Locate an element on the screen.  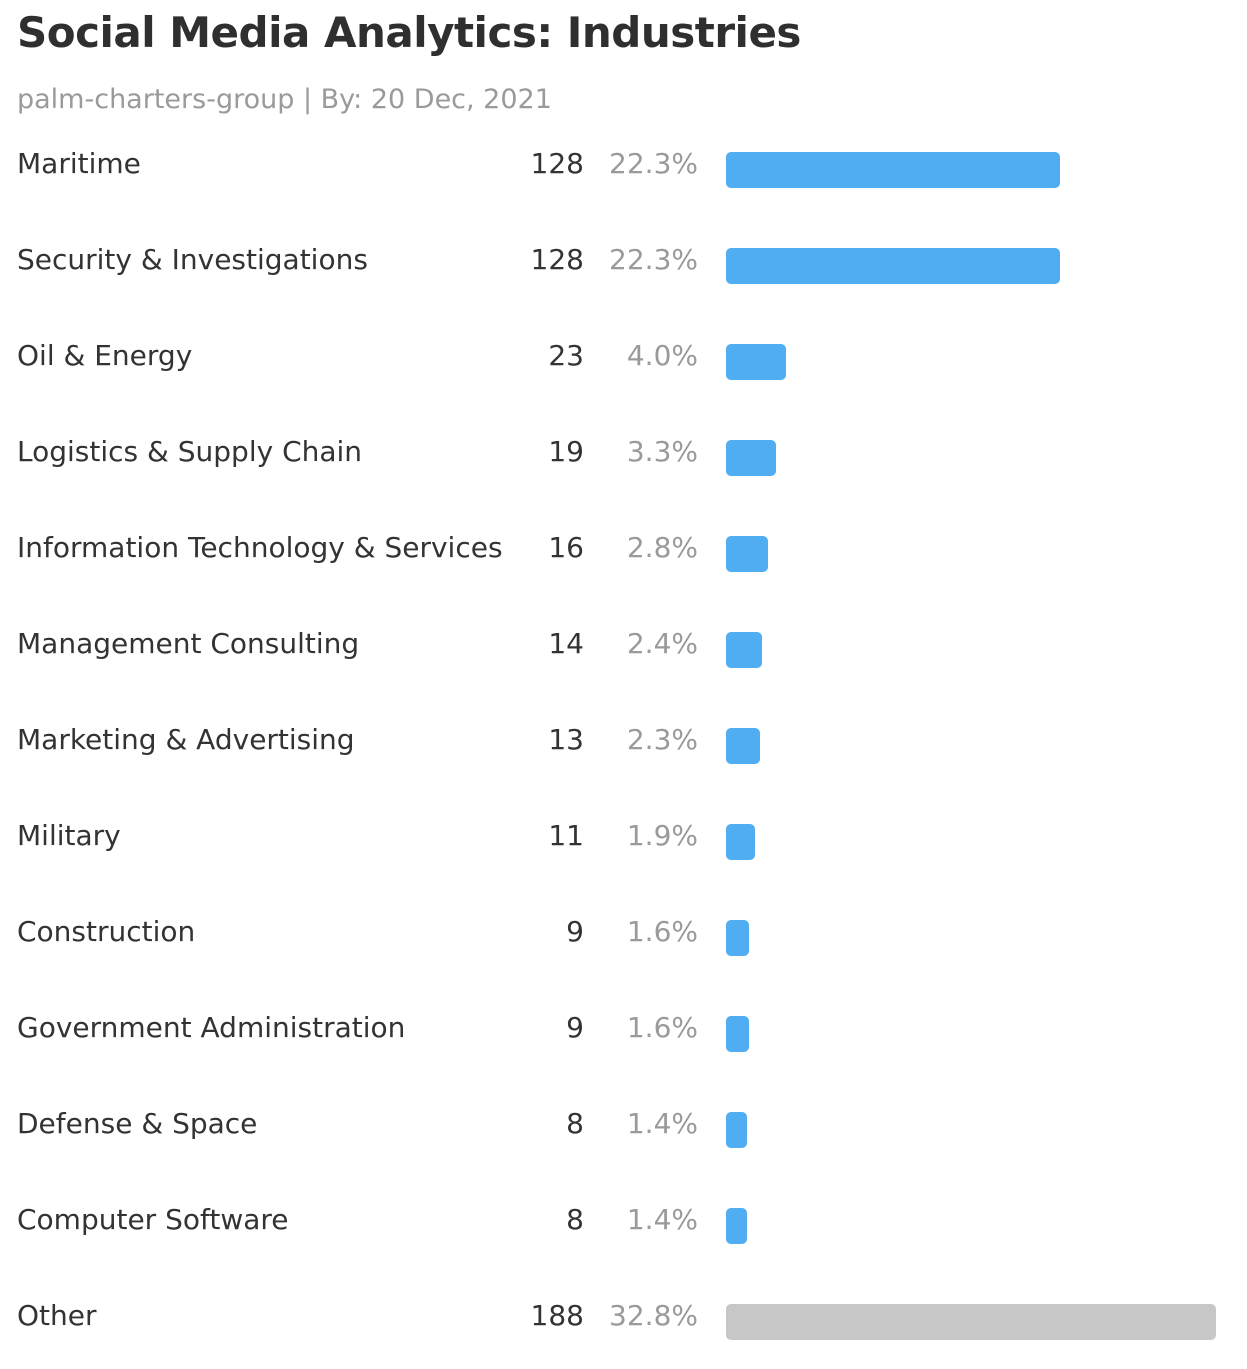
industry-row-security-and-investigations: Security & Investigations 128 22.3% is located at coordinates (623, 265).